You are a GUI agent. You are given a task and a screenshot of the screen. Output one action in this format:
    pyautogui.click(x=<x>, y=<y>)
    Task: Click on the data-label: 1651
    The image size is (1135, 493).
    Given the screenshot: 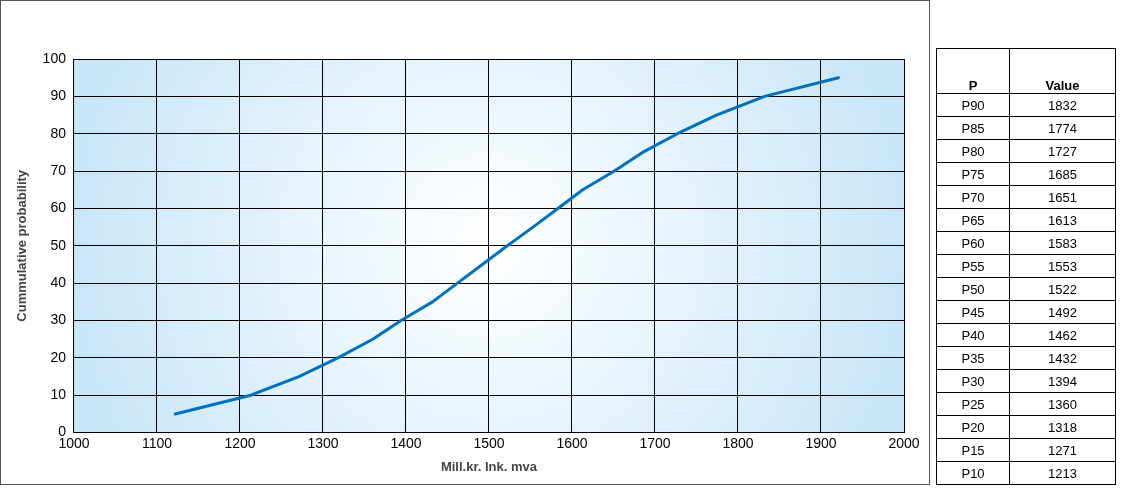 What is the action you would take?
    pyautogui.click(x=1062, y=197)
    